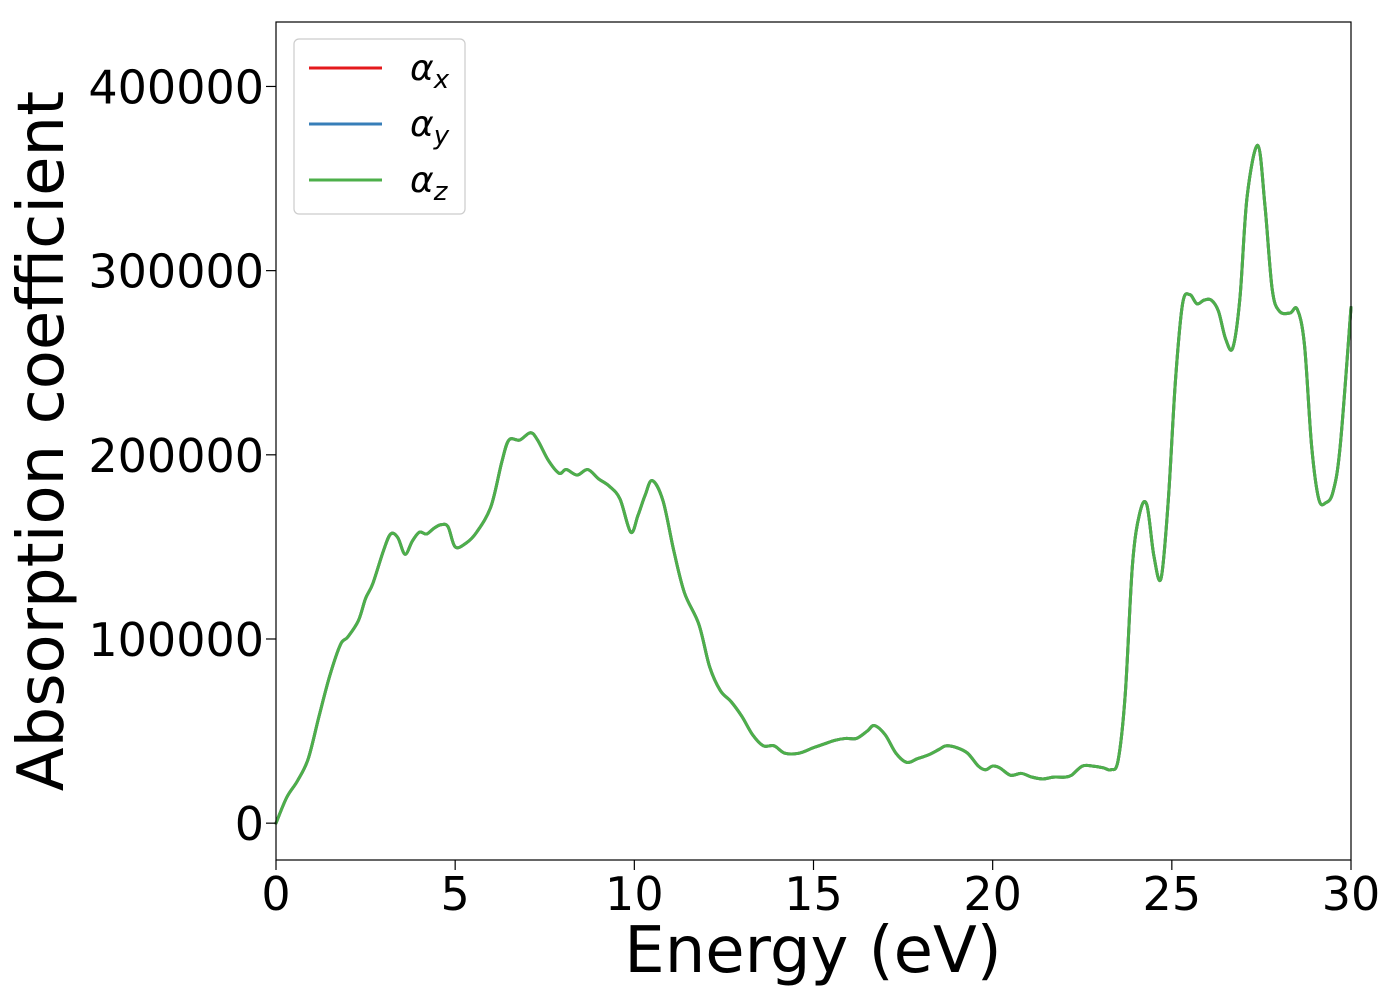 The height and width of the screenshot is (1000, 1400). What do you see at coordinates (176, 87) in the screenshot?
I see `y-tick-label: 400000` at bounding box center [176, 87].